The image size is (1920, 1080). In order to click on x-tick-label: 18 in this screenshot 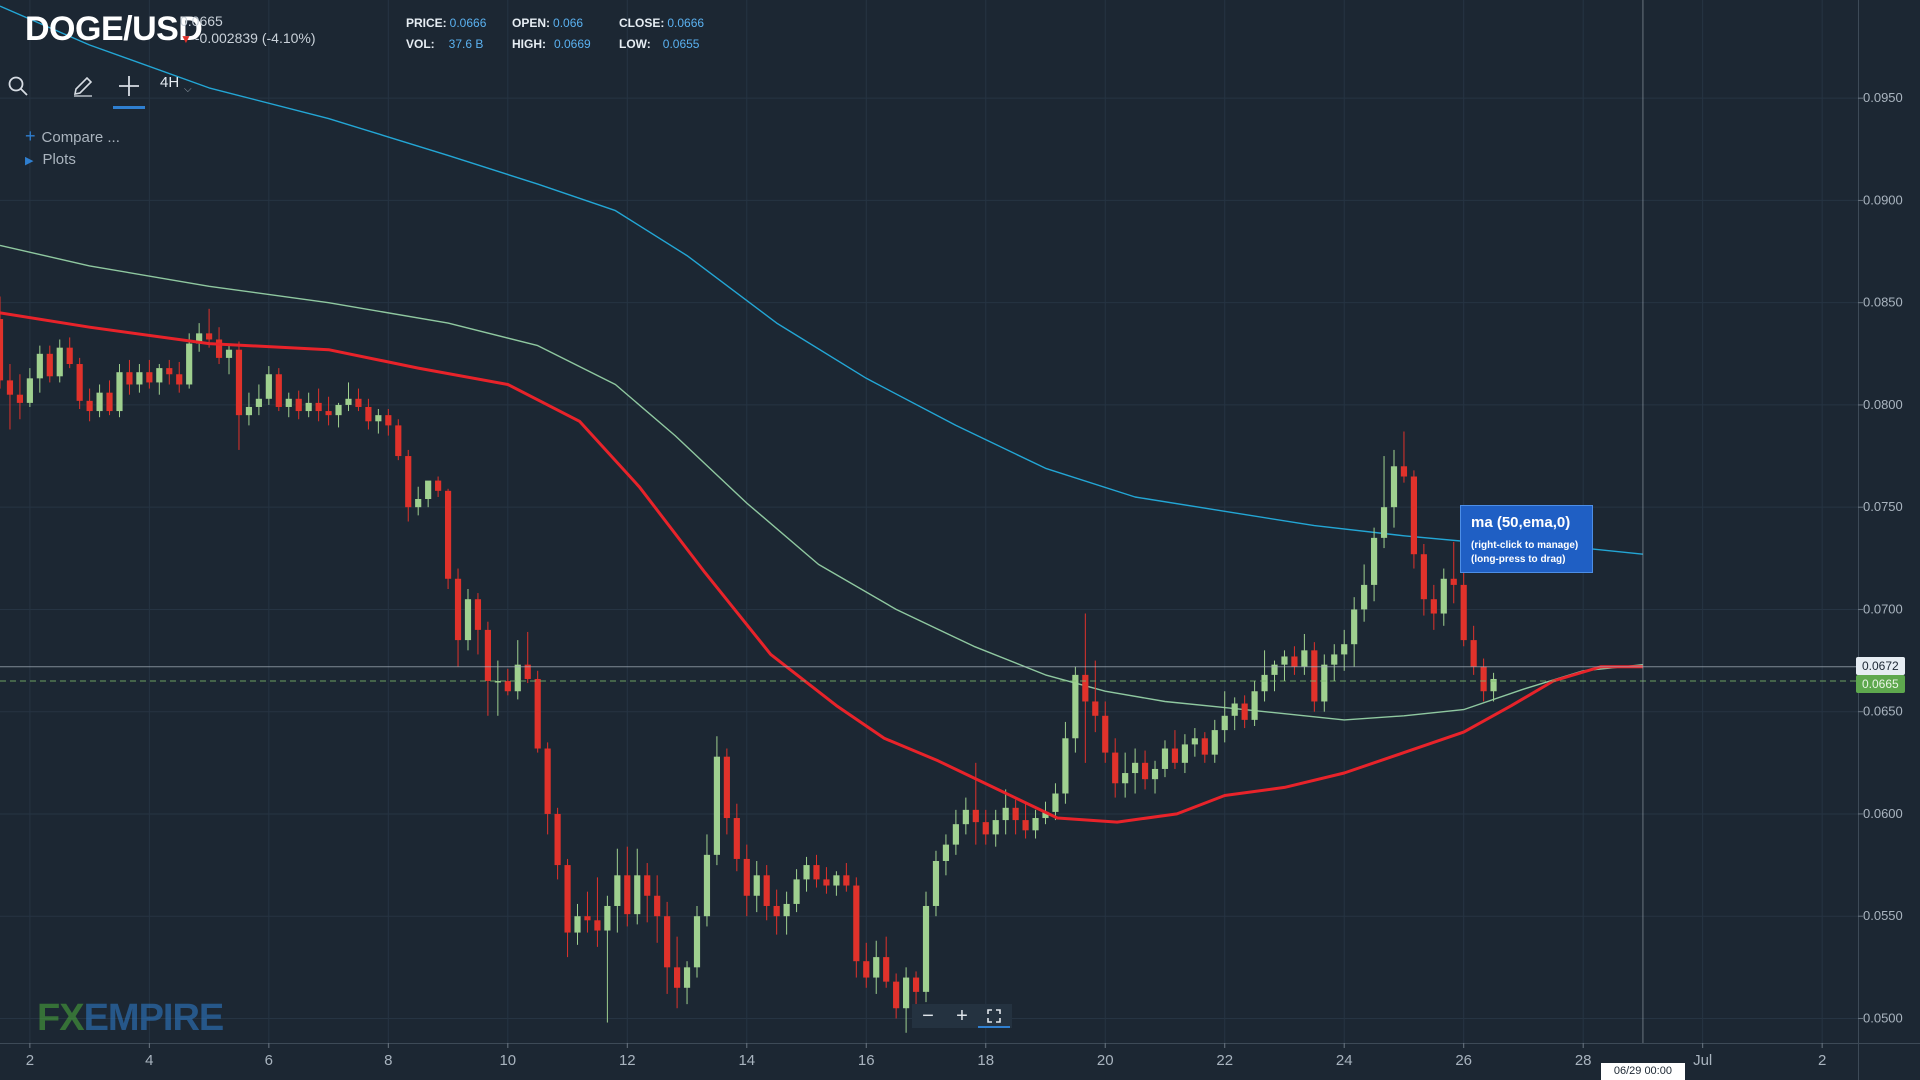, I will do `click(985, 1060)`.